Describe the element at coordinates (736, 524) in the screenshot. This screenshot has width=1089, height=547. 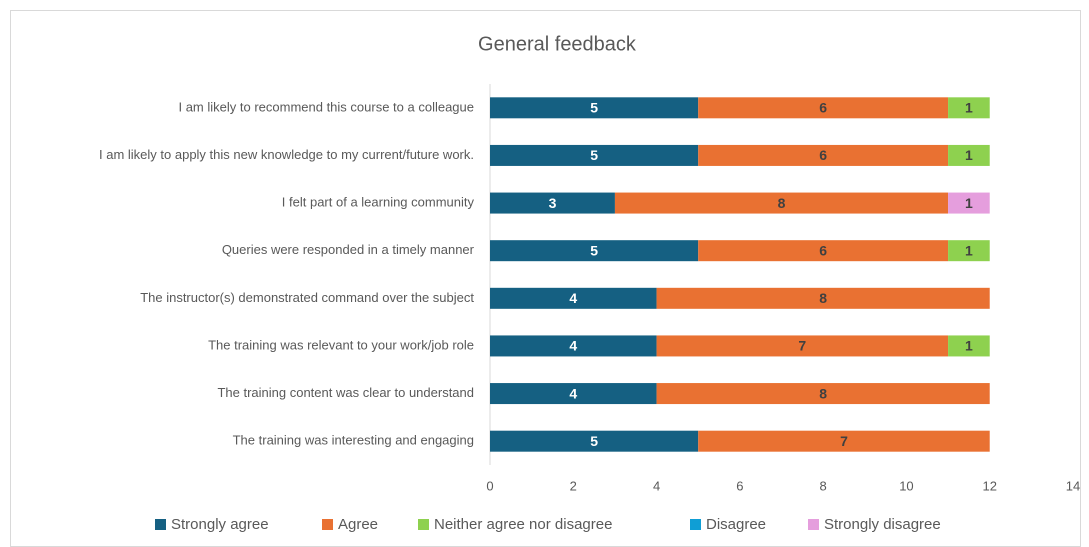
I see `legend-label: Disagree` at that location.